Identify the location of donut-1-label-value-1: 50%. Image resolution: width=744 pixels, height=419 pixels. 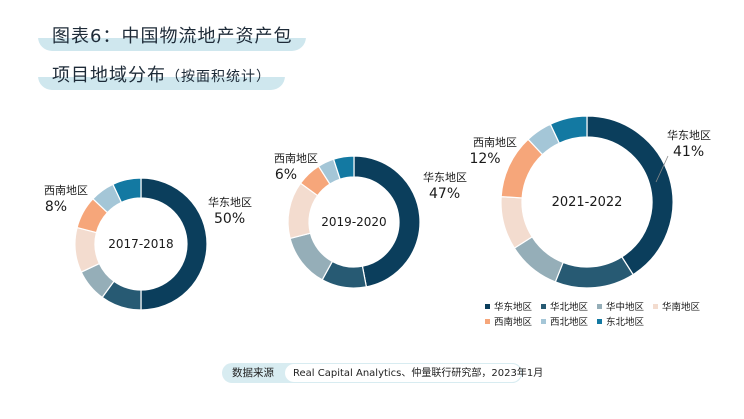
(229, 219).